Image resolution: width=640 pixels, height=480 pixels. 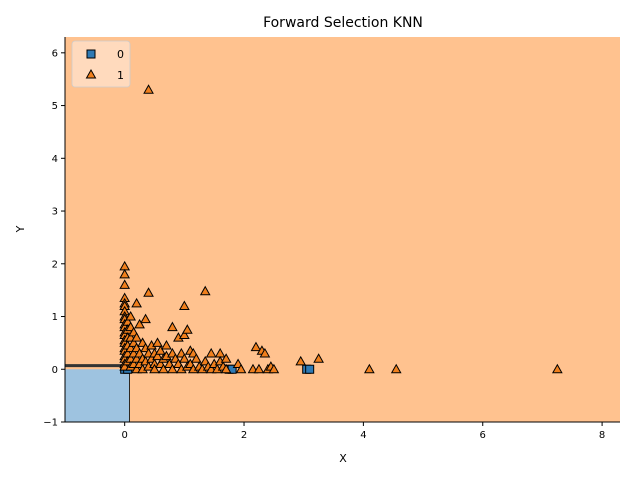 I want to click on y-tick-label: 4, so click(x=55, y=159).